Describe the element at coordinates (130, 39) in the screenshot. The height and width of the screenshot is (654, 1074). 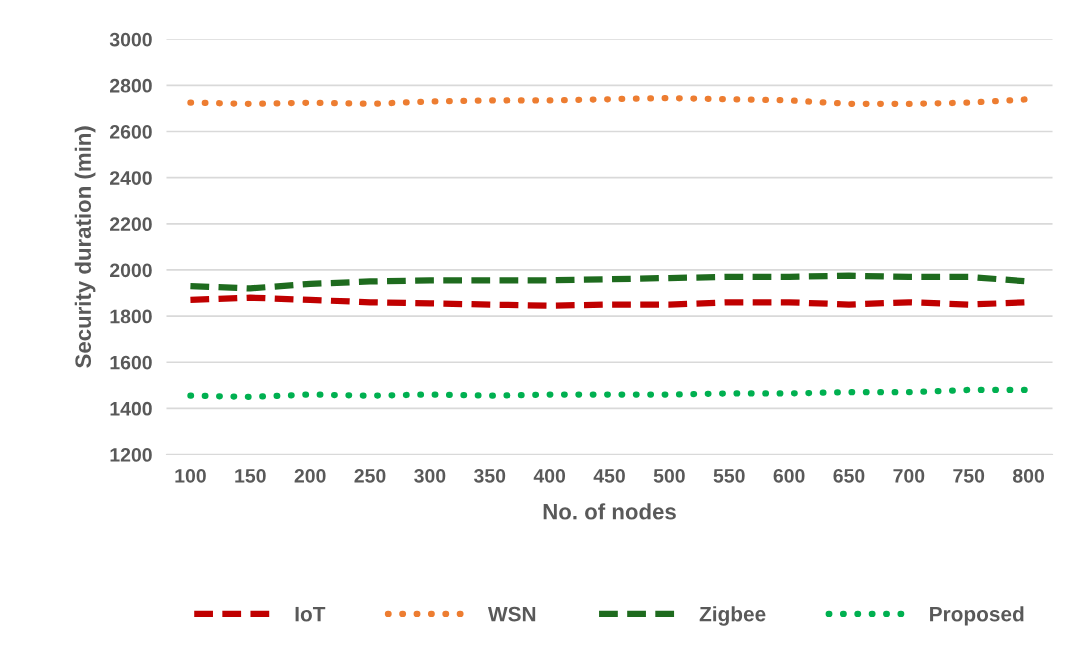
I see `y-tick-label: 3000` at that location.